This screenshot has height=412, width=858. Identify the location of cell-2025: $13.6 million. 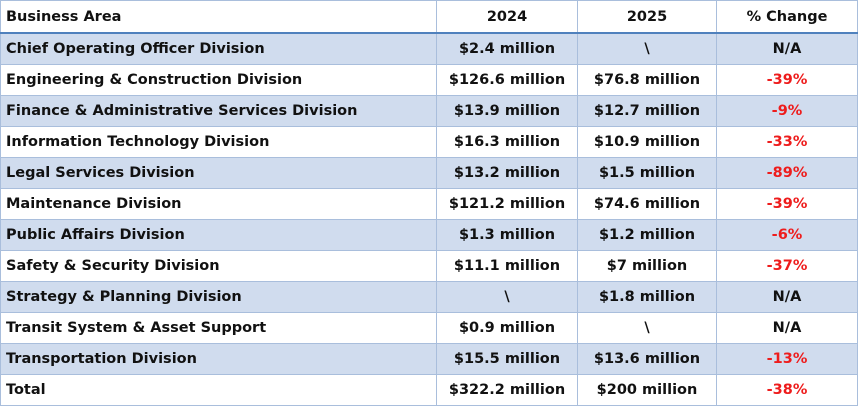
(647, 359).